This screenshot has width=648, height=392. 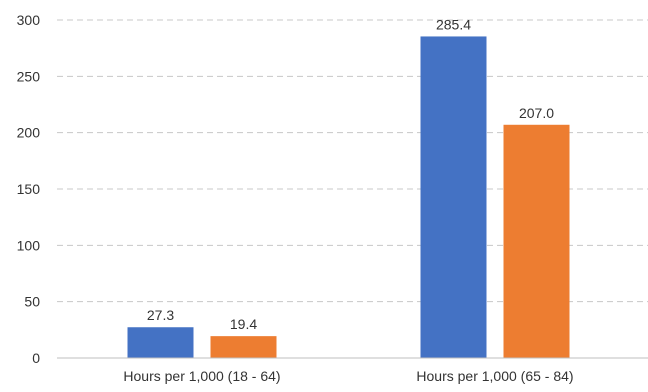 What do you see at coordinates (29, 76) in the screenshot?
I see `y-tick-label: 250` at bounding box center [29, 76].